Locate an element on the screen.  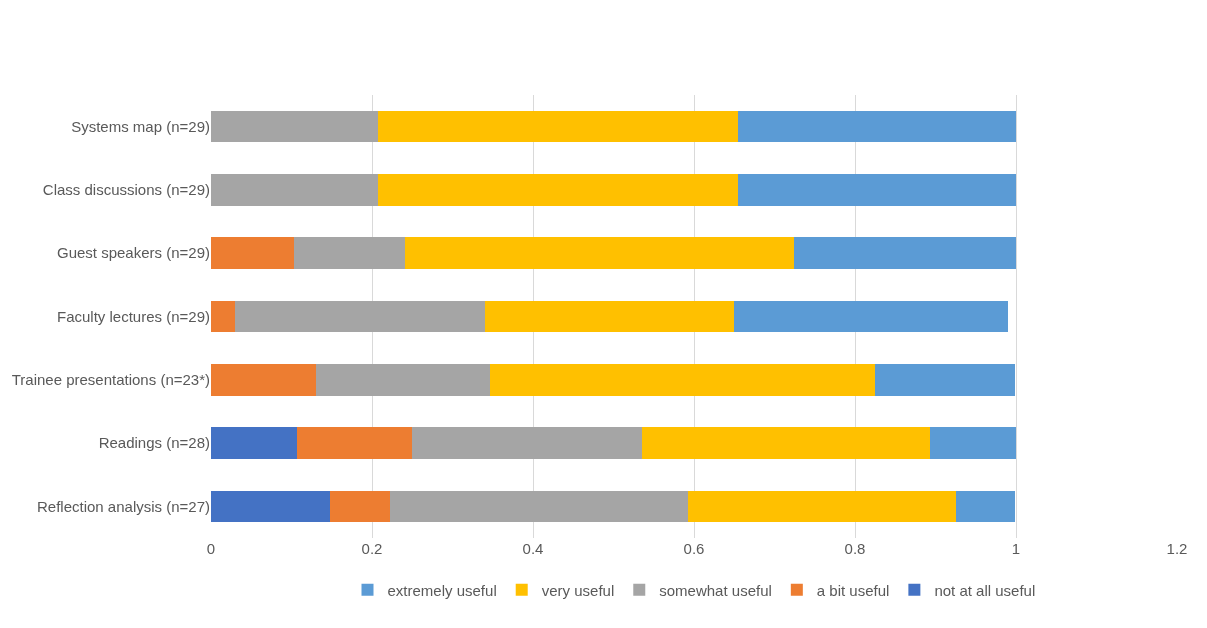
x-tick-label: 0 is located at coordinates (211, 548).